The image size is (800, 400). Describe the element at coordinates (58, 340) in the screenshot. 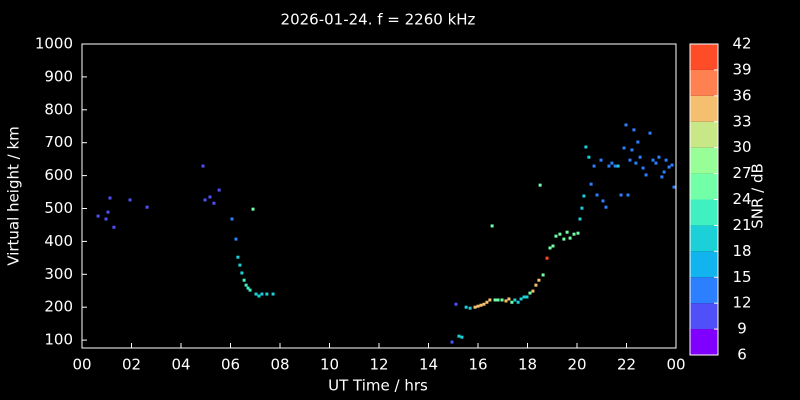

I see `y-tick-label: 100` at that location.